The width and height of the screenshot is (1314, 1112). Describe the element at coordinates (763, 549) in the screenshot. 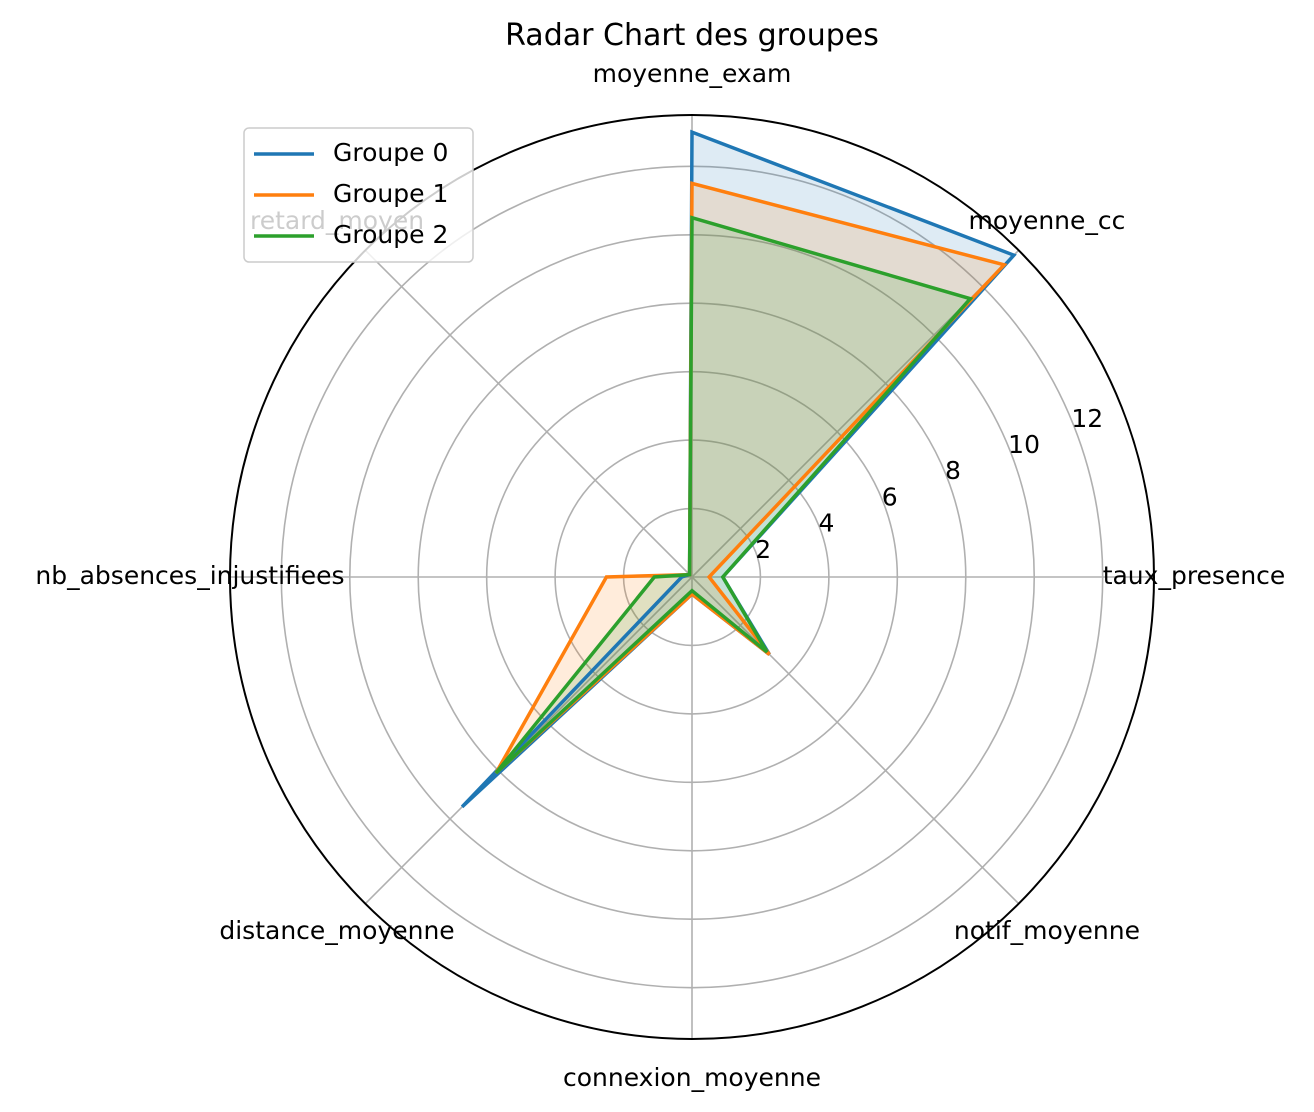

I see `radial-tick-label: 2` at that location.